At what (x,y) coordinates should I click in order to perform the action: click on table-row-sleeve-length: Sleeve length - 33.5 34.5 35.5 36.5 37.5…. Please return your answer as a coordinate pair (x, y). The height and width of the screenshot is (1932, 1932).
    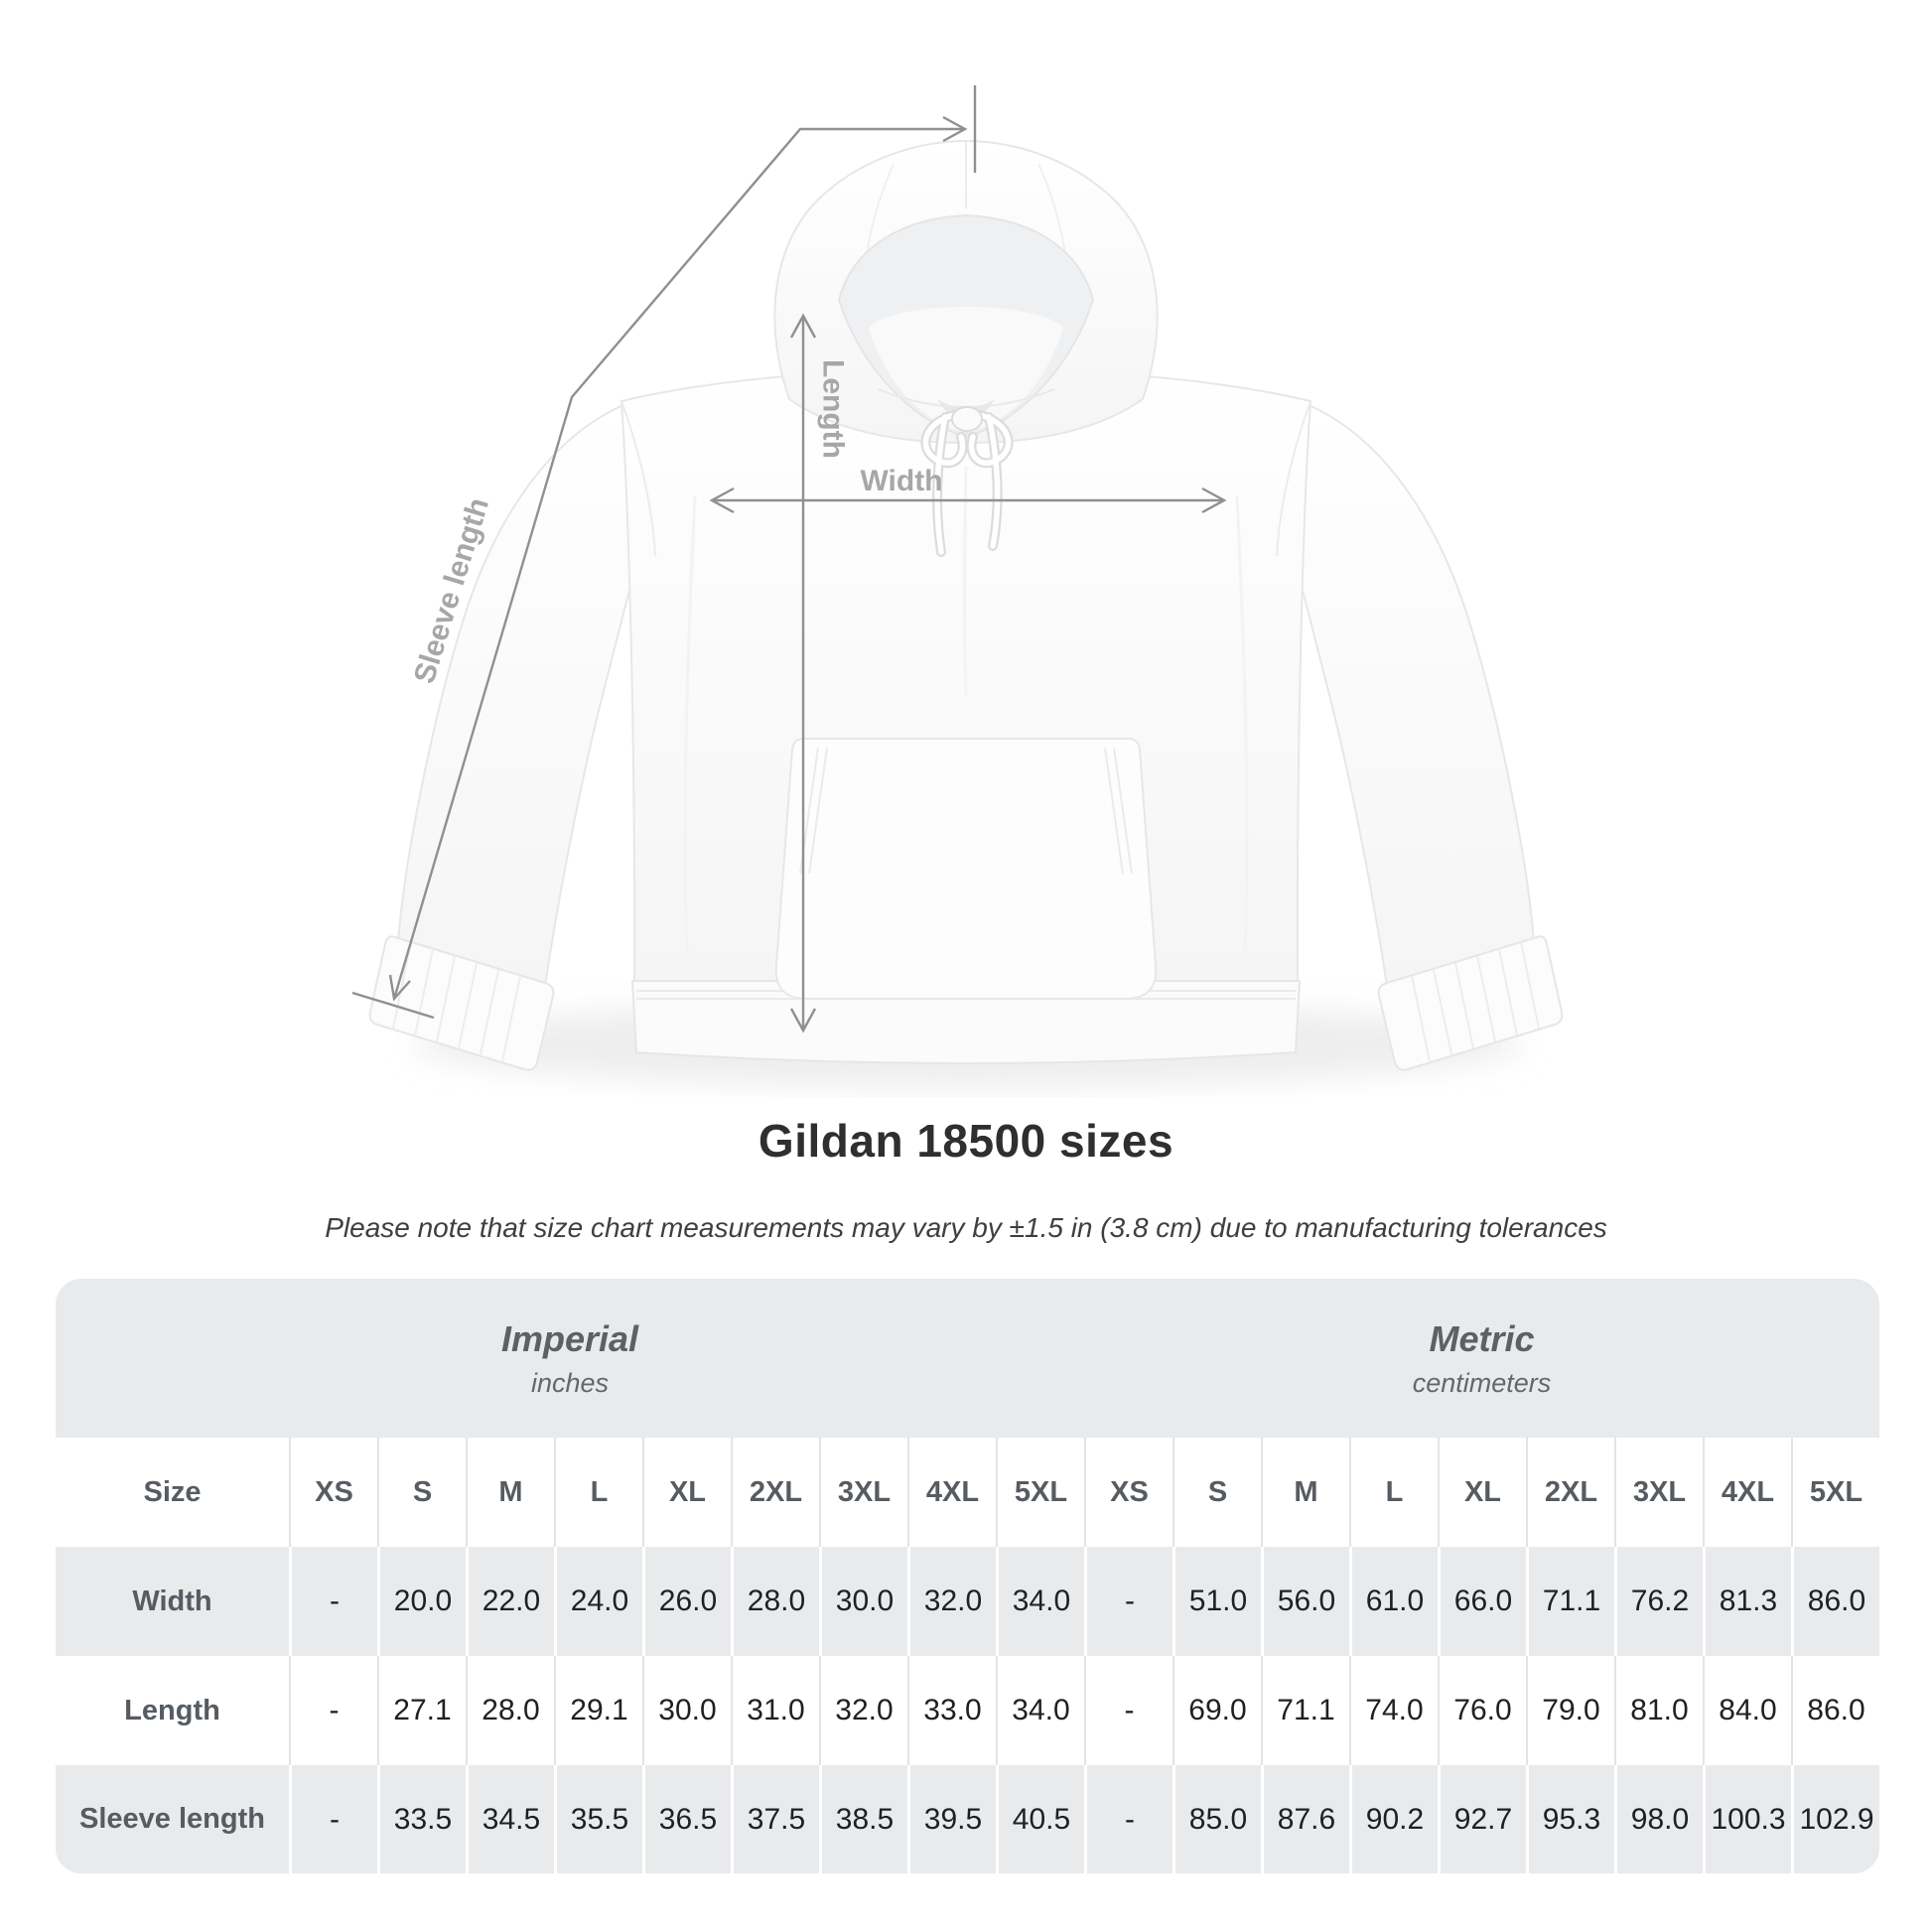
    Looking at the image, I should click on (967, 1819).